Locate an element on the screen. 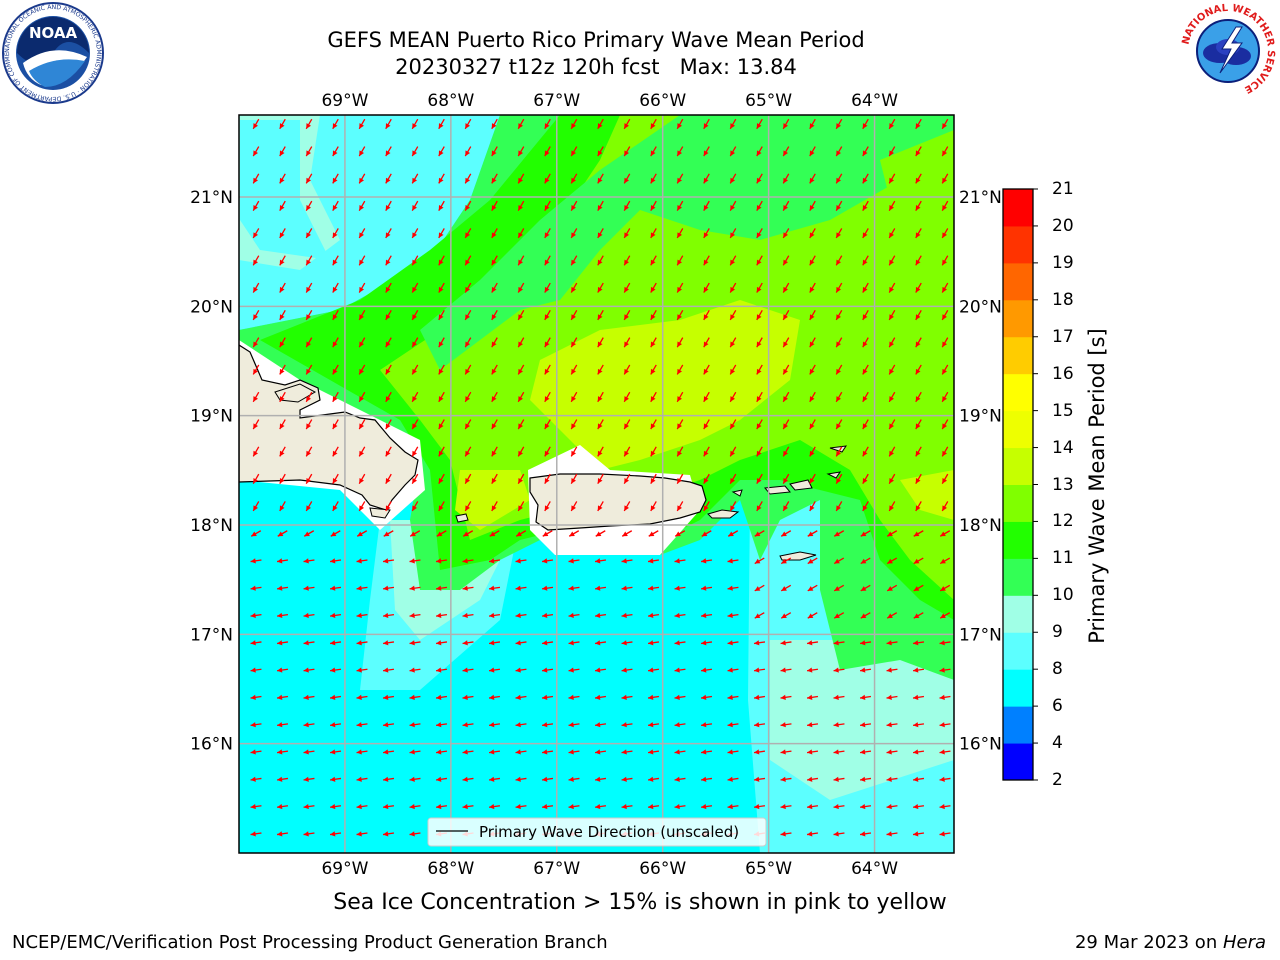 The width and height of the screenshot is (1280, 960). lon-label-top: 68°W is located at coordinates (450, 101).